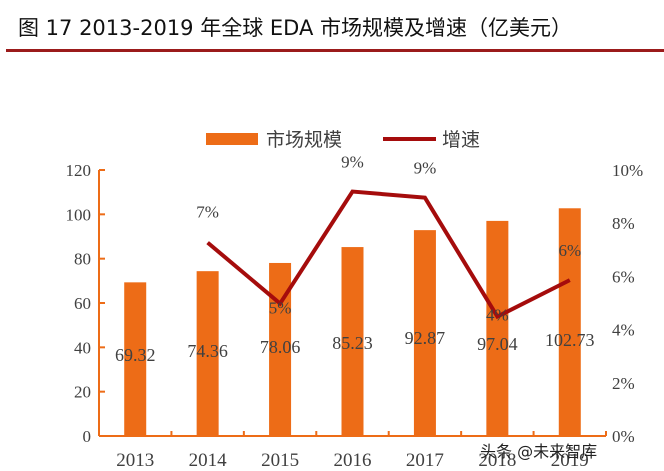 This screenshot has width=664, height=471. Describe the element at coordinates (461, 140) in the screenshot. I see `legend-label-line: 增速` at that location.